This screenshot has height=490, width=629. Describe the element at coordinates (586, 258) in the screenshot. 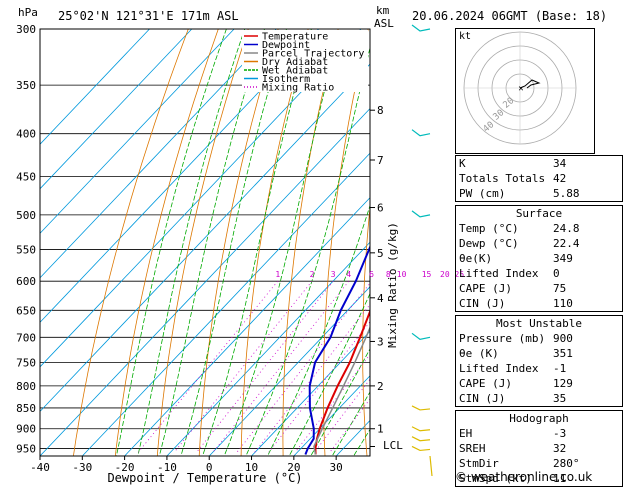

I see `index-value: 349` at that location.